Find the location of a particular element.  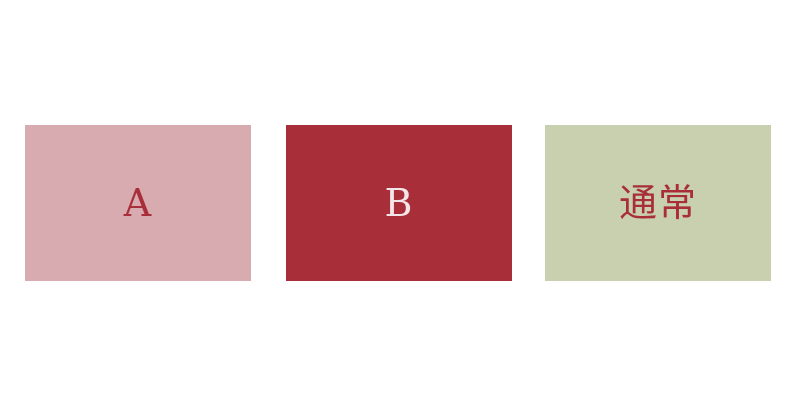

option-b-button: B is located at coordinates (399, 203).